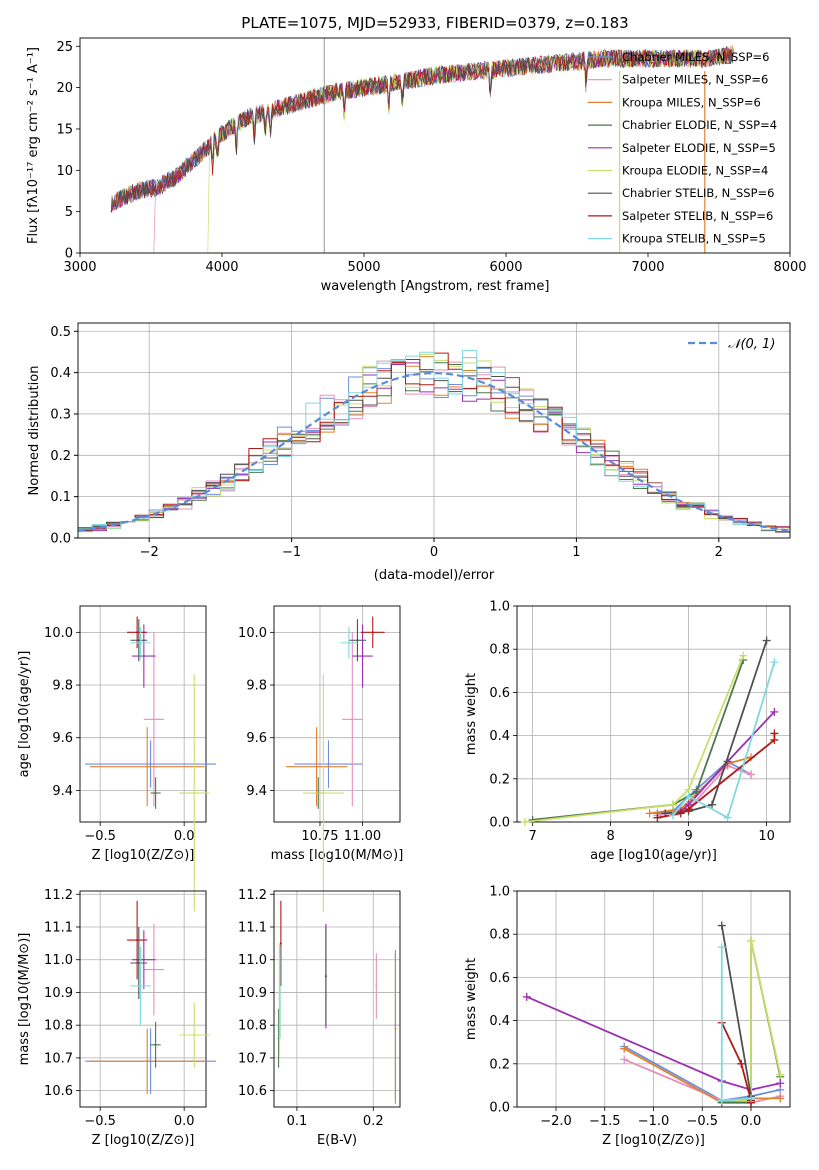 The image size is (819, 1170). I want to click on y-tick-label: 20, so click(64, 88).